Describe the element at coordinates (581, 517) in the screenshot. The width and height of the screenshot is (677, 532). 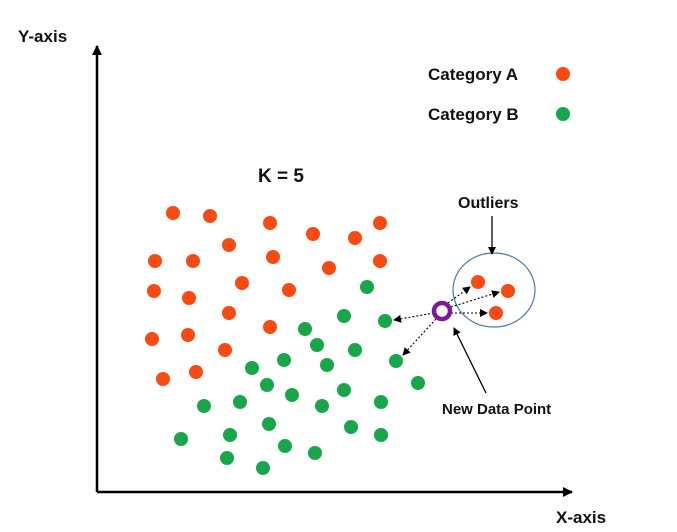
I see `x-axis-label: X-axis` at that location.